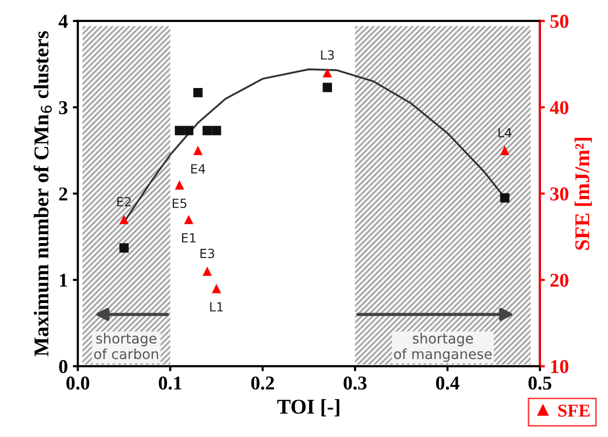  What do you see at coordinates (189, 237) in the screenshot?
I see `annotation: E1` at bounding box center [189, 237].